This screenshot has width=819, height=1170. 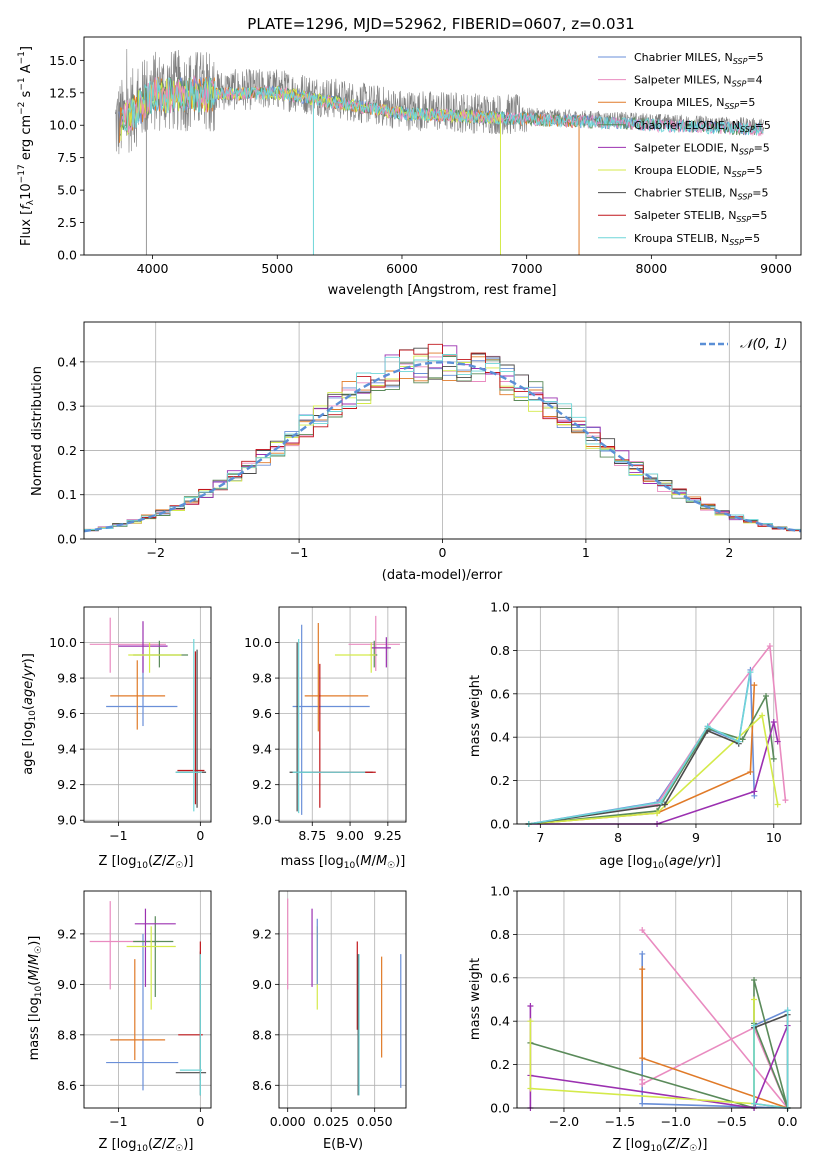 I want to click on z-mass-panel: −1 0 8.6 8.8 9.0 9.2, so click(x=134, y=1009).